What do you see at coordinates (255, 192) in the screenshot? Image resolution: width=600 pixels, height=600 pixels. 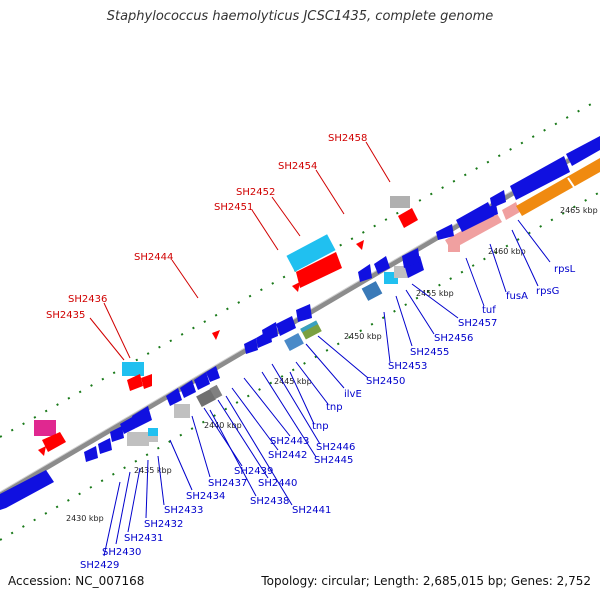 I see `label-sh2452: SH2452` at bounding box center [255, 192].